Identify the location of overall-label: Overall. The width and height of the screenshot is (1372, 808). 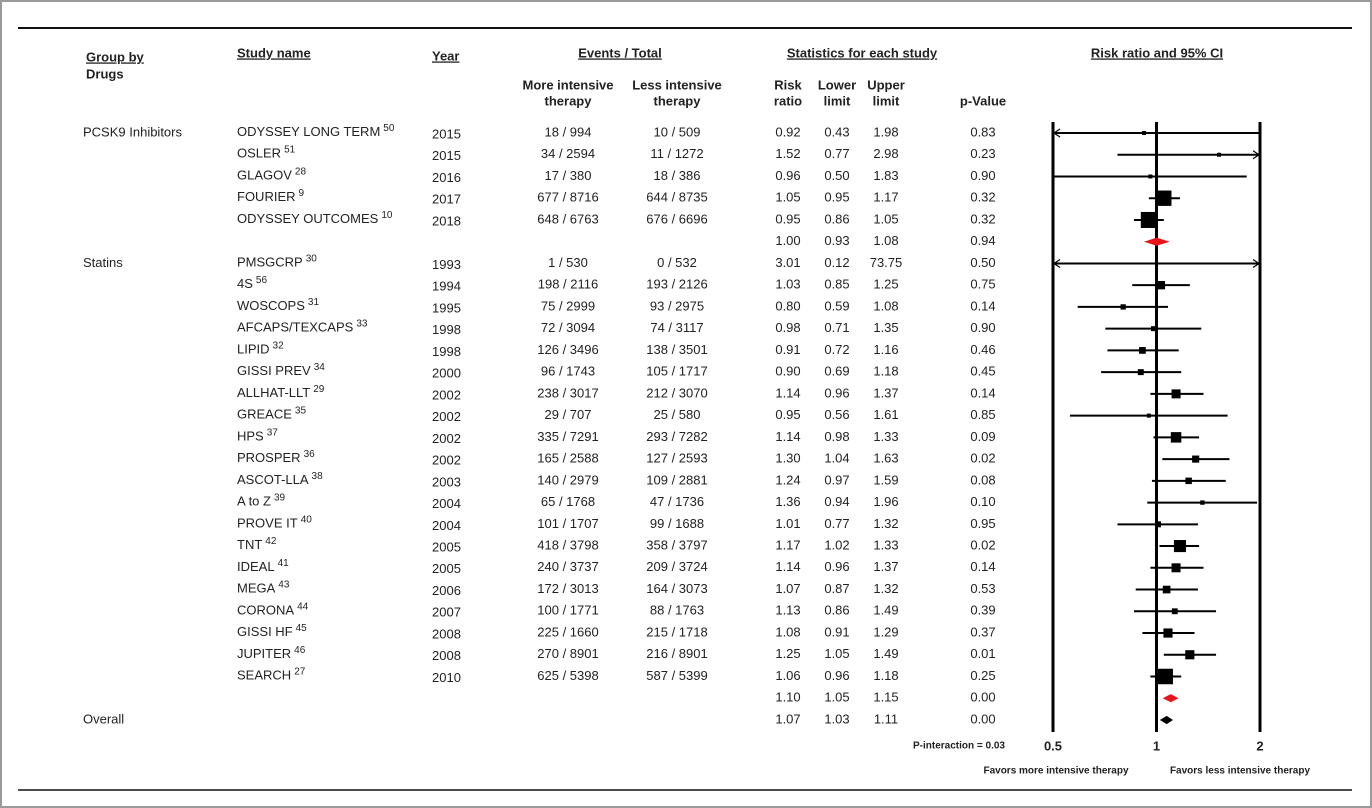
(103, 718).